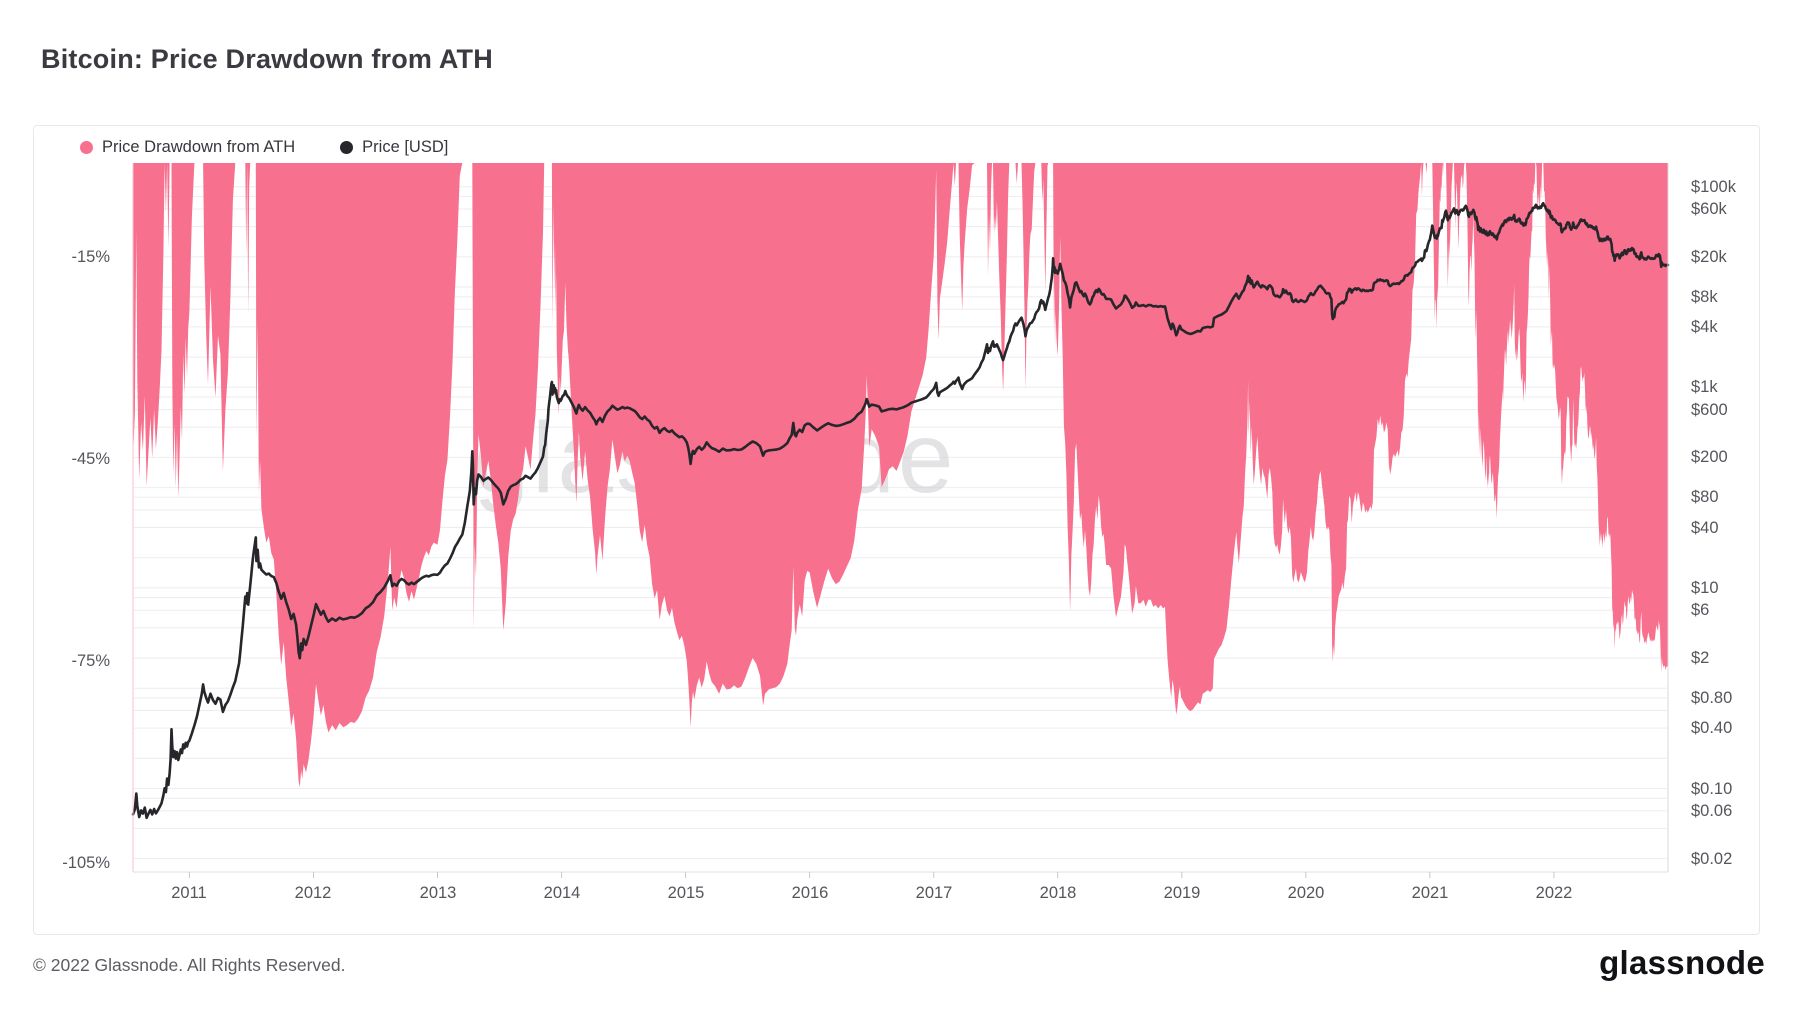 The height and width of the screenshot is (1013, 1800). I want to click on x-axis-year-label: 2014, so click(562, 893).